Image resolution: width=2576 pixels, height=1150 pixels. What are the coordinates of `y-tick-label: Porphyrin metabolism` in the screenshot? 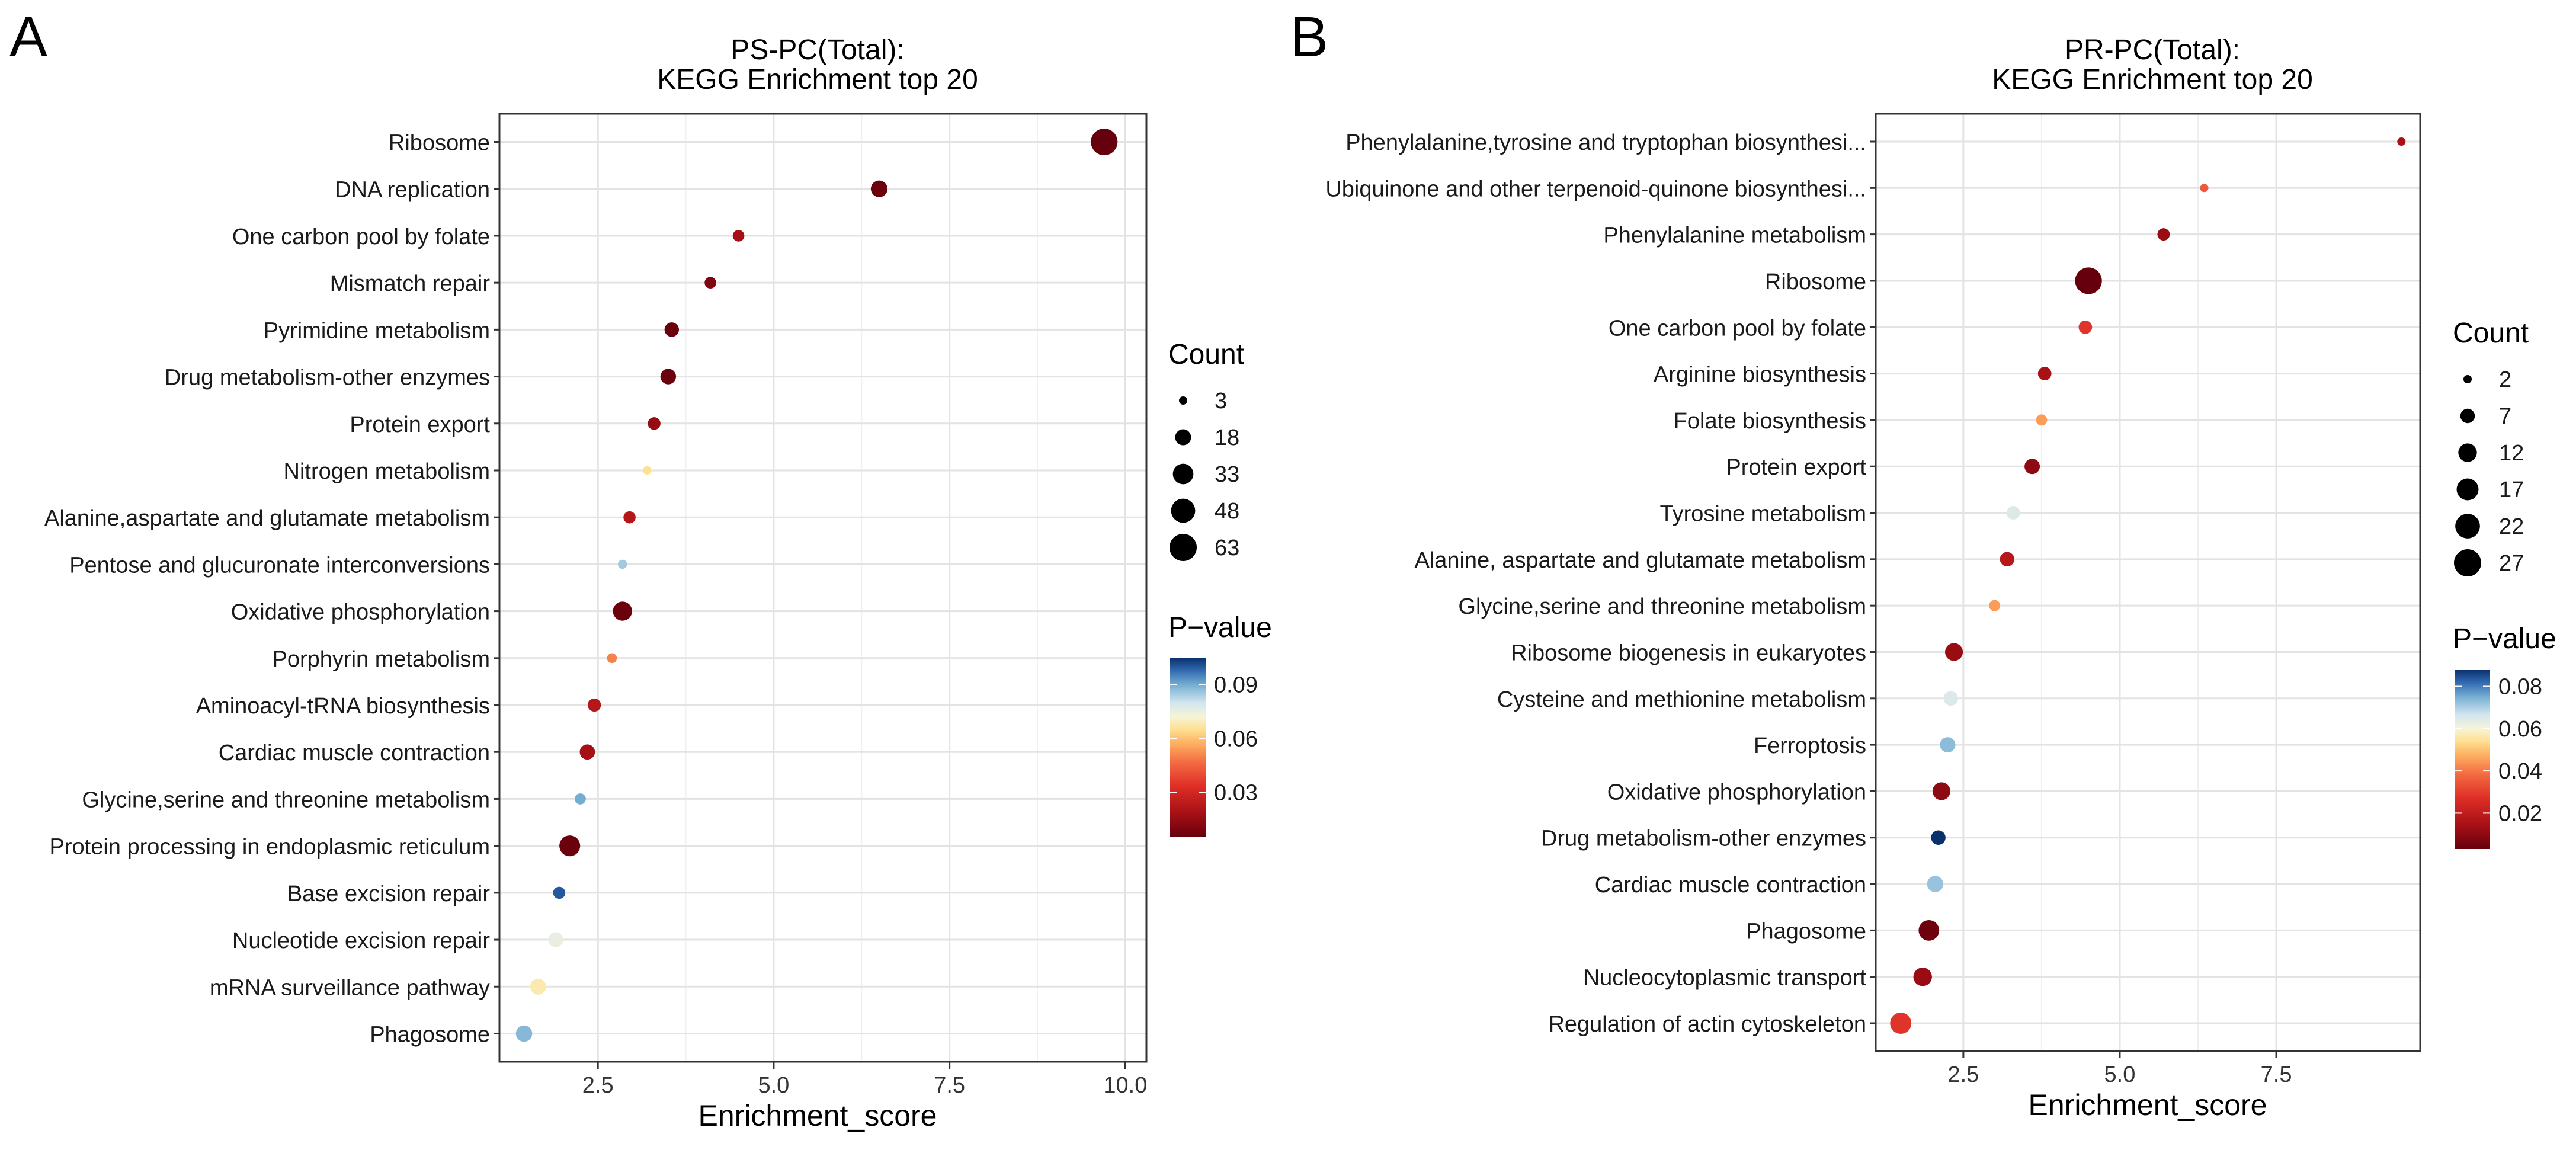 It's located at (381, 659).